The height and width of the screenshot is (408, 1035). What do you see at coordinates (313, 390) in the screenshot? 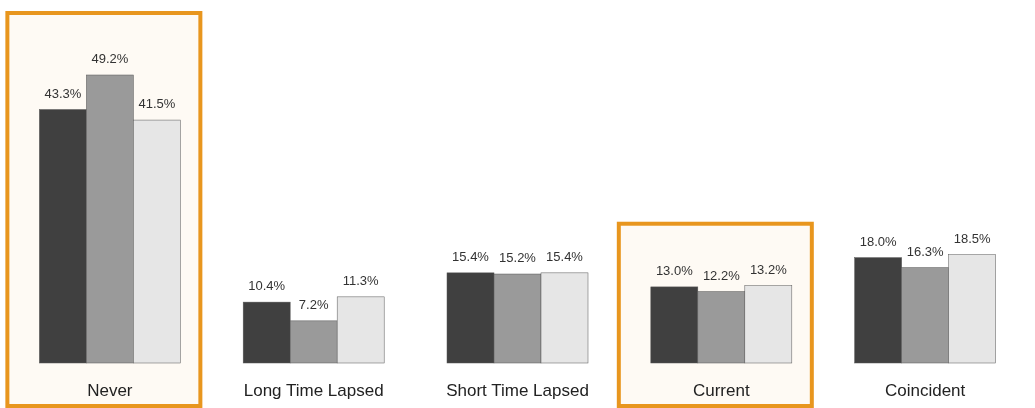
I see `x-tick-label: Long Time Lapsed` at bounding box center [313, 390].